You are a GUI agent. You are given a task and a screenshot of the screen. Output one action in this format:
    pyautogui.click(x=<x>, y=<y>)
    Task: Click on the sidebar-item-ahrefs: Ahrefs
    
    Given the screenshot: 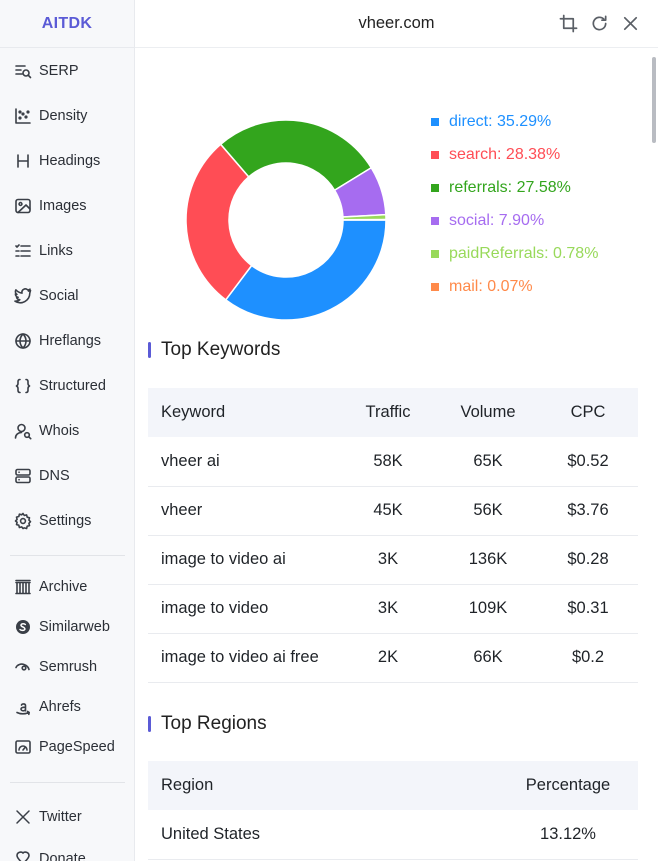 What is the action you would take?
    pyautogui.click(x=67, y=707)
    